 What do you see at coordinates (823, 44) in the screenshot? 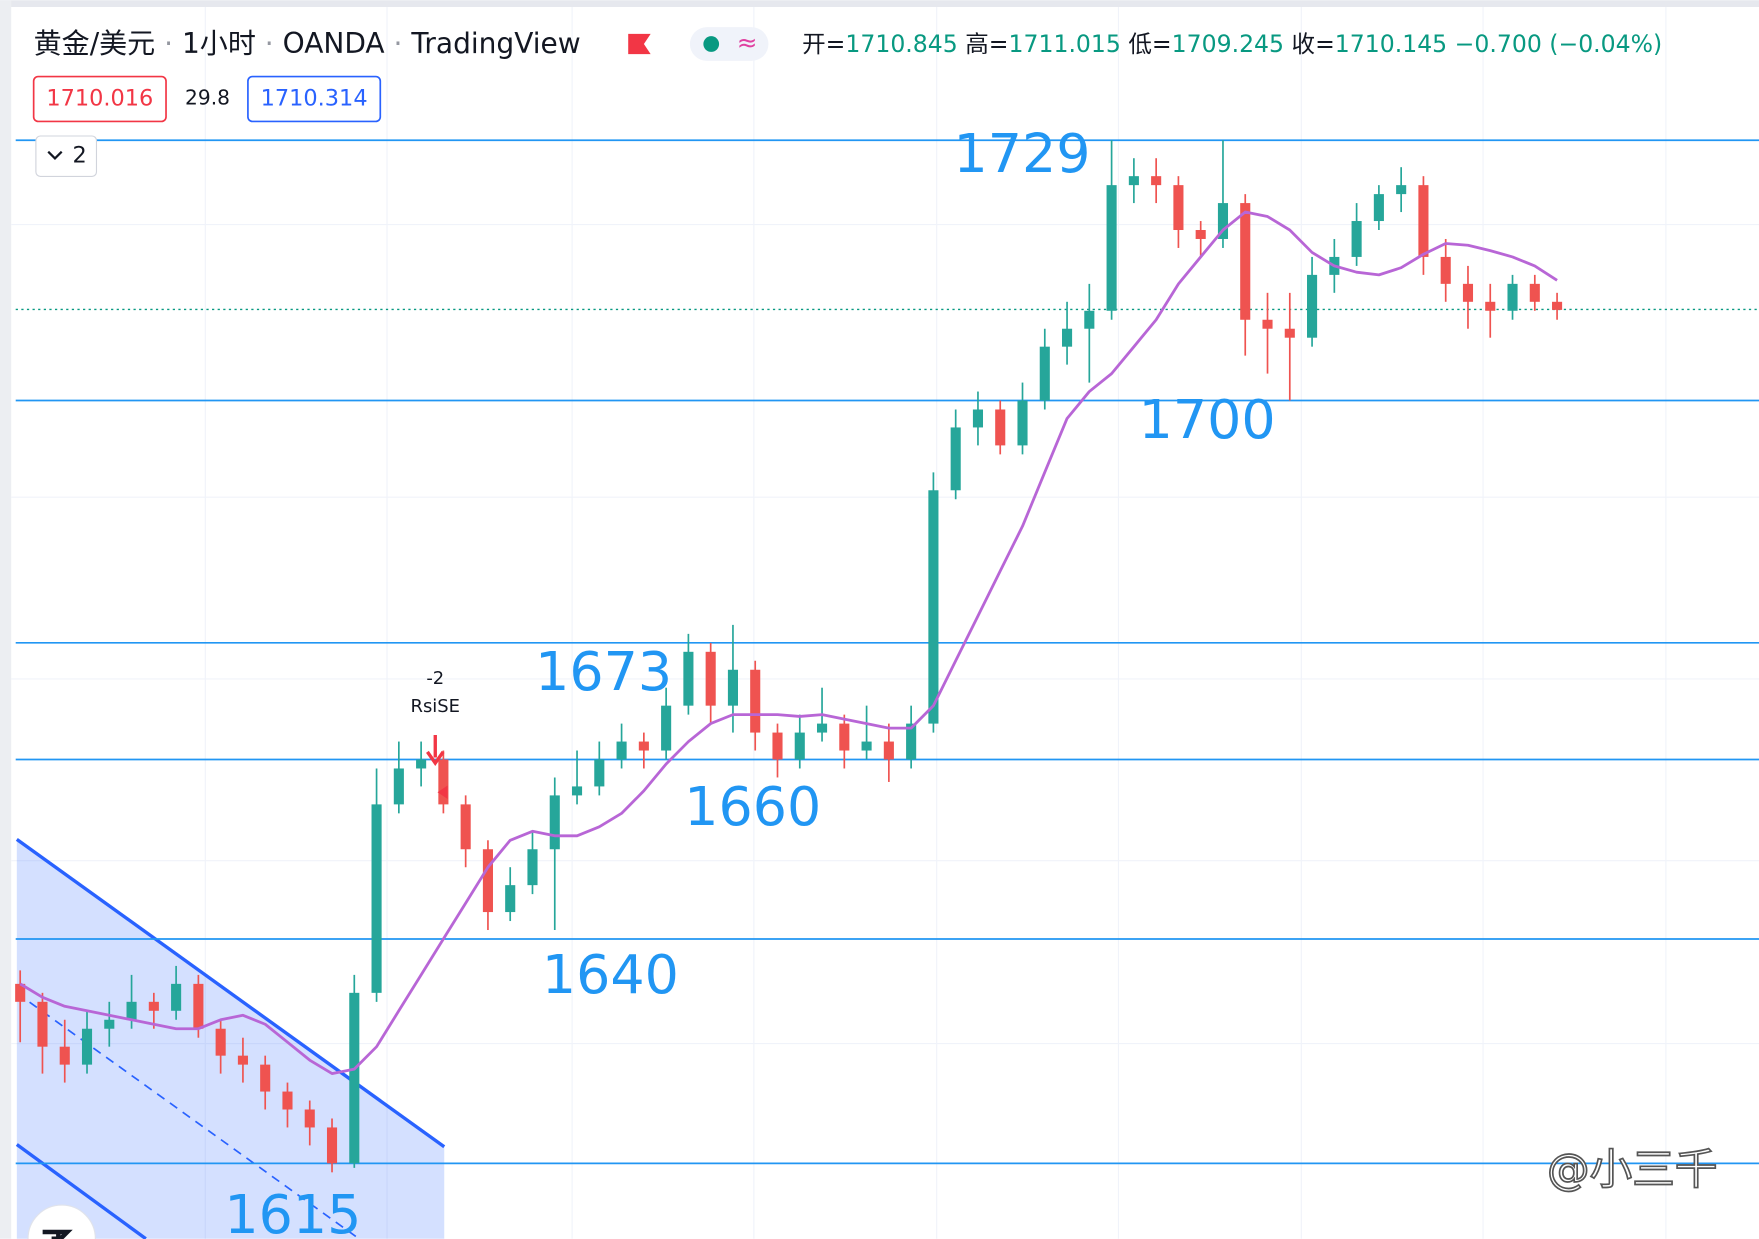
I see `ohlc-label: 开=` at bounding box center [823, 44].